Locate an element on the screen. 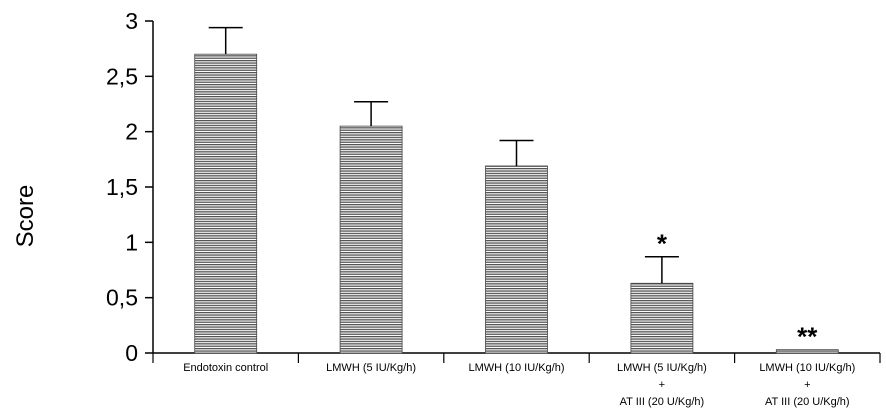 This screenshot has height=410, width=886. y-tick-label: 2,5 is located at coordinates (122, 76).